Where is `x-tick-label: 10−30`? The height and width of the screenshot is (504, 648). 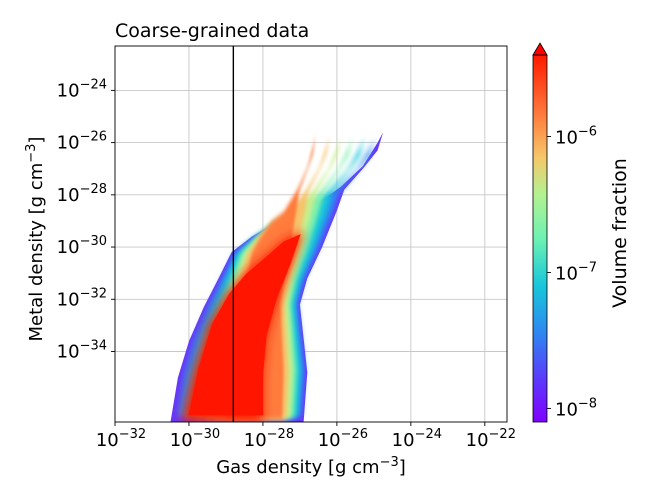
x-tick-label: 10−30 is located at coordinates (195, 439).